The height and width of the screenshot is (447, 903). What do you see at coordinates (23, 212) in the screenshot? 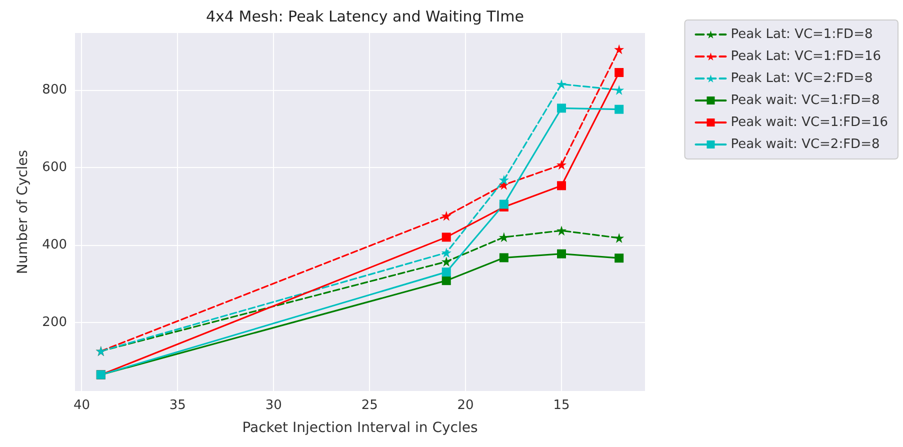
I see `y-axis-title: Number of Cycles` at bounding box center [23, 212].